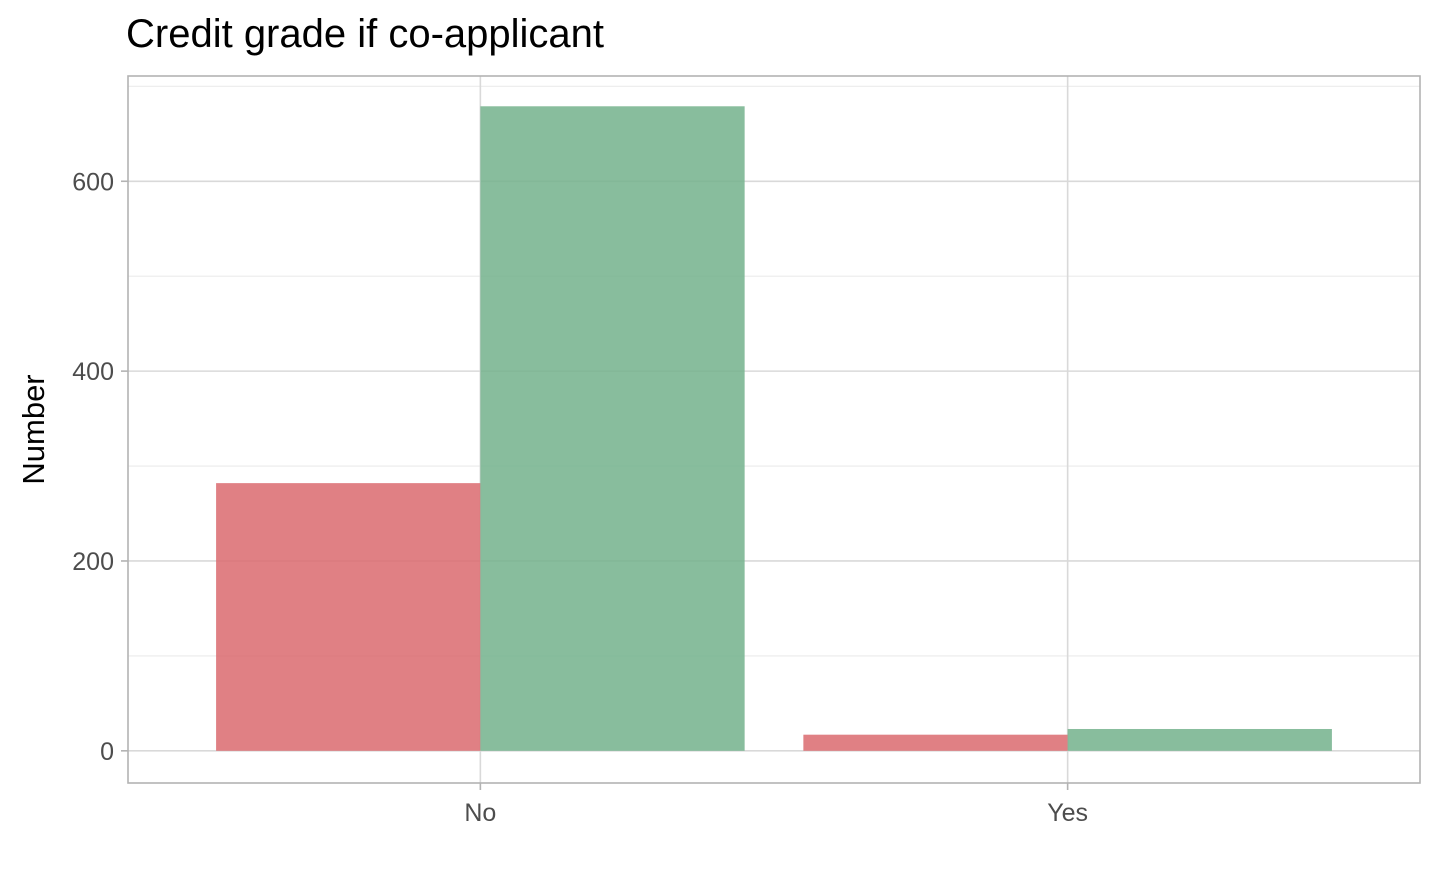  What do you see at coordinates (93, 562) in the screenshot?
I see `y-tick-label: 200` at bounding box center [93, 562].